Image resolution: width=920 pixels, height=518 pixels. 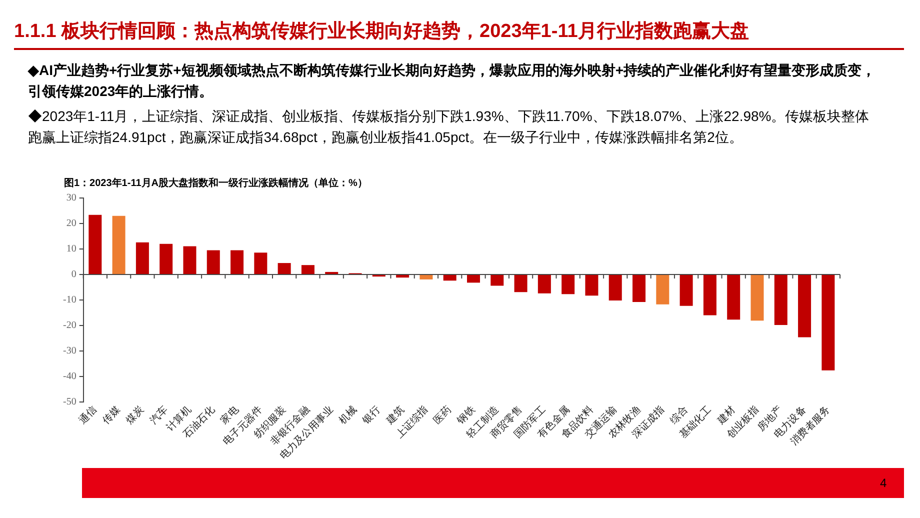 I want to click on text: ◆AI产业趋势+行业复苏+短视频领域热点不断构筑传媒行业长期向好趋势，爆款应用的海外映射+持续的产业催化利好有望量变形成质变，引领传媒2023年的上涨行情。, so click(x=452, y=81).